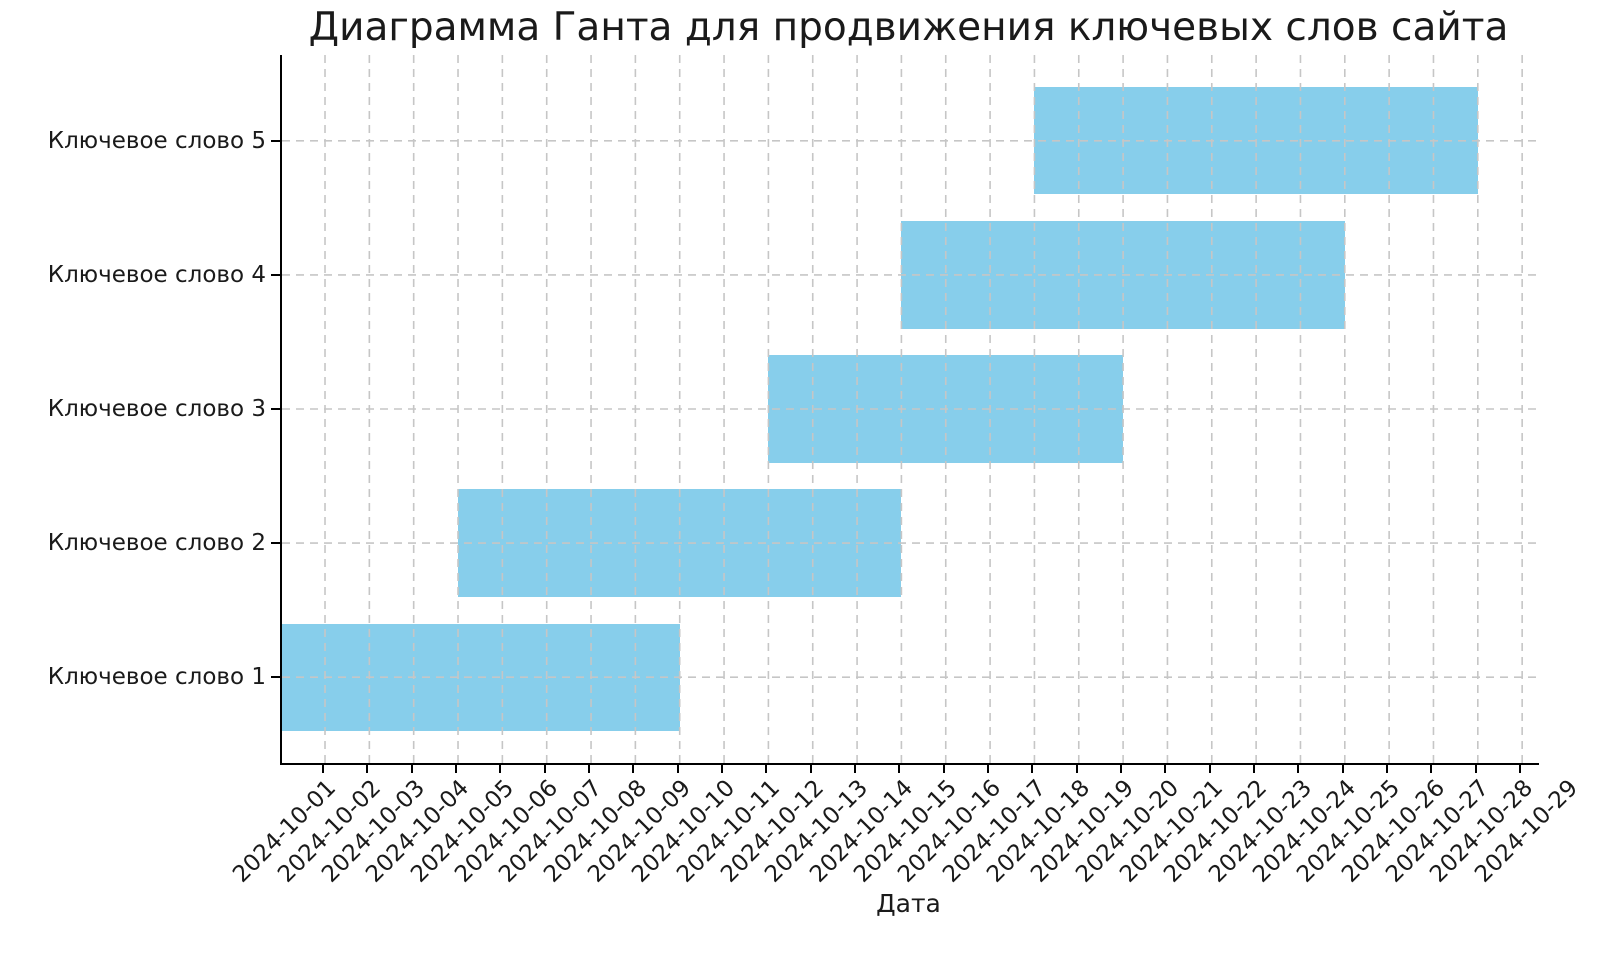 The width and height of the screenshot is (1600, 954). What do you see at coordinates (156, 274) in the screenshot?
I see `y-tick-label: Ключевое слово 4` at bounding box center [156, 274].